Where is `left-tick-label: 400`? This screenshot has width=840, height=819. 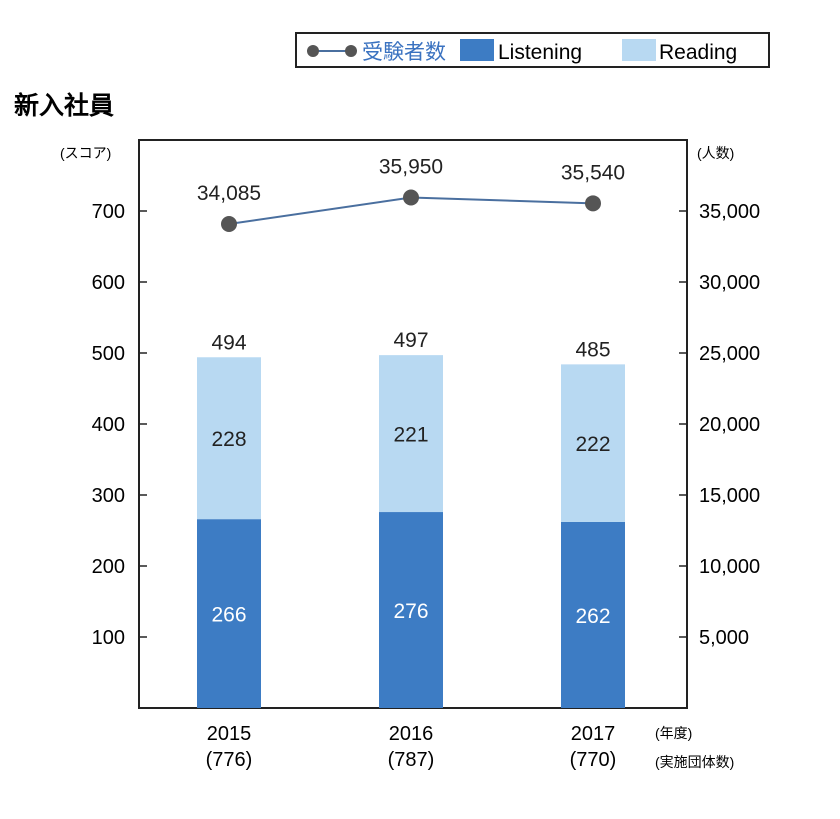
left-tick-label: 400 is located at coordinates (108, 425).